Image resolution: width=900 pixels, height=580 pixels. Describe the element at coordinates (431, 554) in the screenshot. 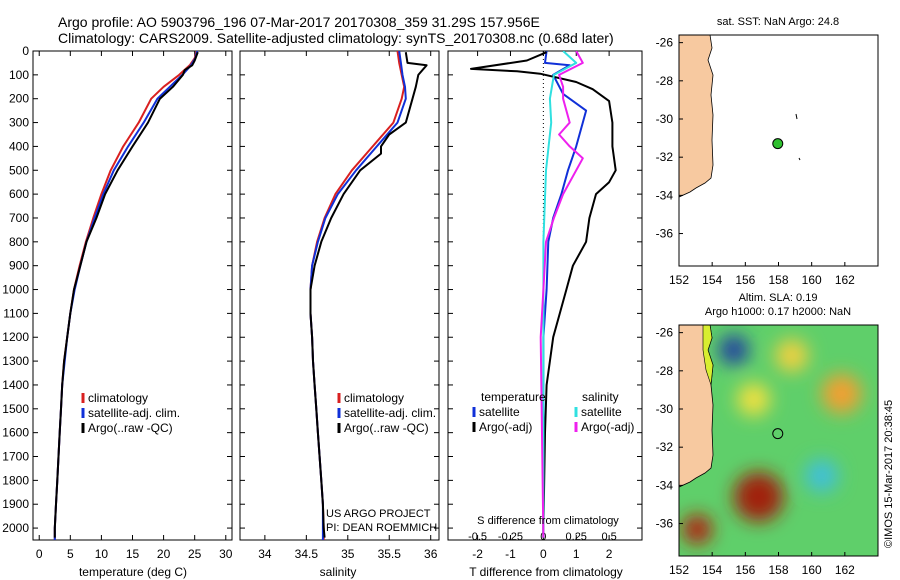

I see `x-tick-label: 36` at that location.